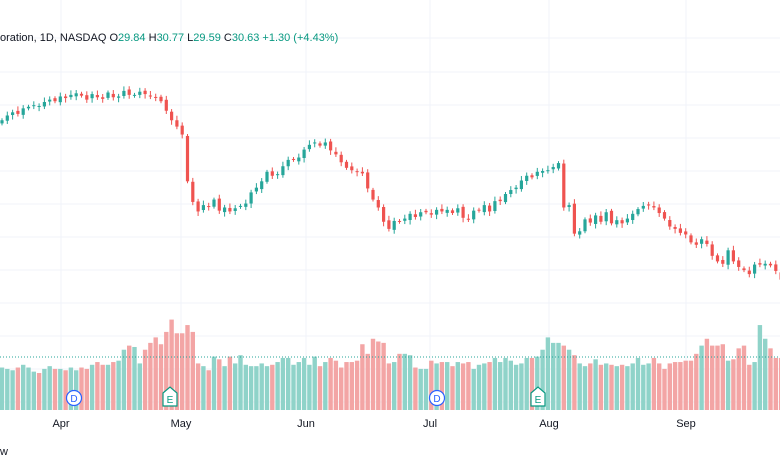 This screenshot has height=470, width=780. I want to click on high-value: 30.77, so click(170, 38).